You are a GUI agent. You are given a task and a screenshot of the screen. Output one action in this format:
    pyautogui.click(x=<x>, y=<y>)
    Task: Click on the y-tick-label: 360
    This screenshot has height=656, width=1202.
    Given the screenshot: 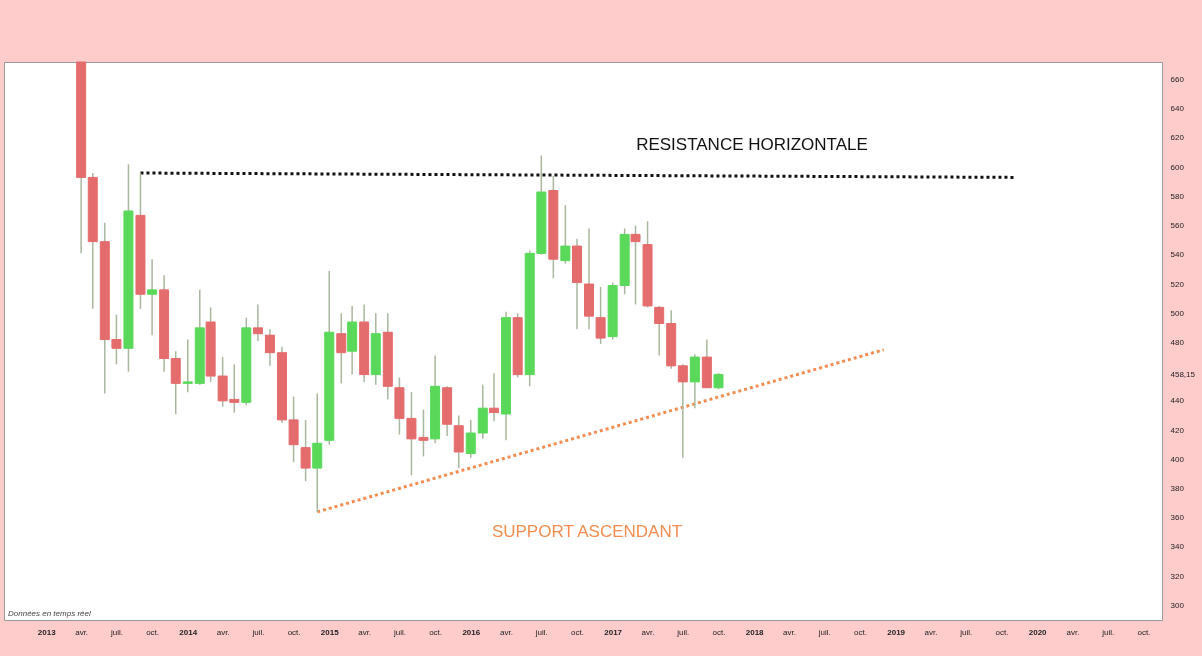 What is the action you would take?
    pyautogui.click(x=1177, y=518)
    